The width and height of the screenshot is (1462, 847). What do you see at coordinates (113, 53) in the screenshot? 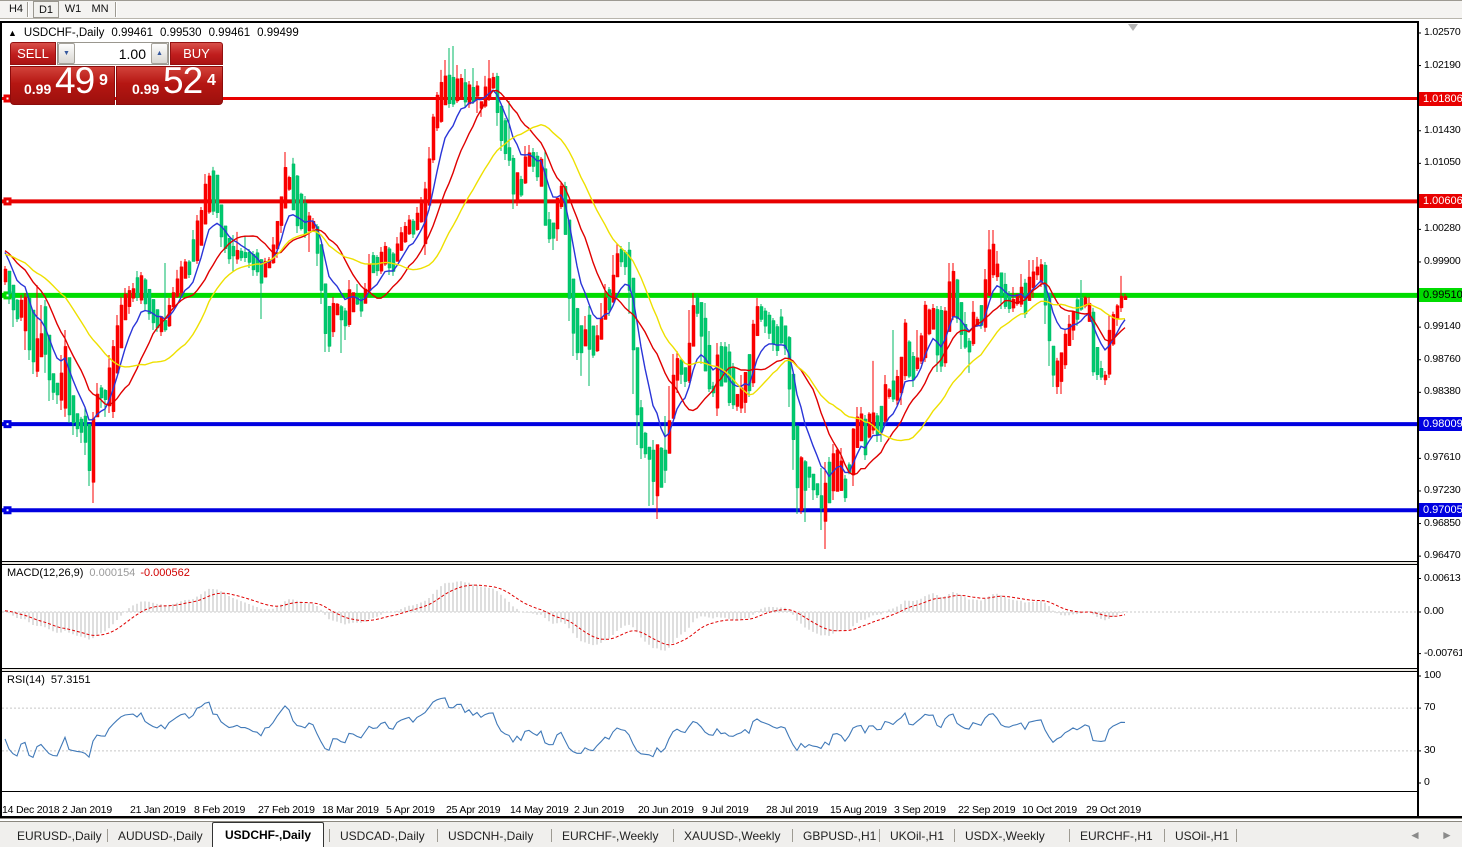
I see `volume-spinner: ▼ 1.00 ▲` at bounding box center [113, 53].